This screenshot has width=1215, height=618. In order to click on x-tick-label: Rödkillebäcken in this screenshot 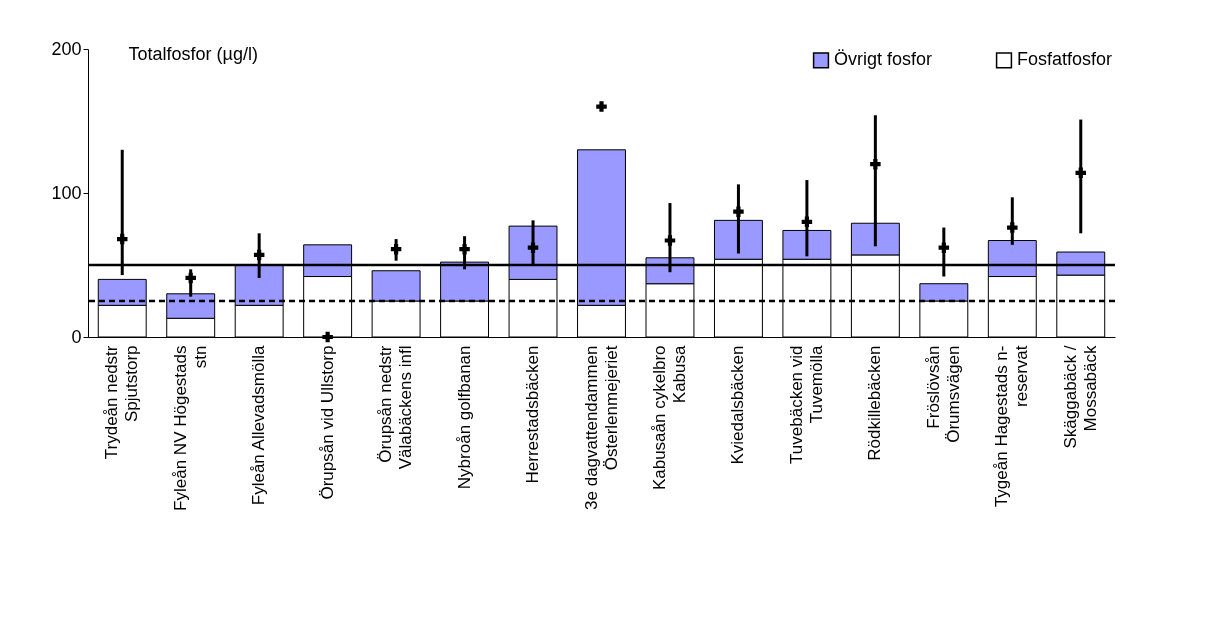, I will do `click(875, 403)`.